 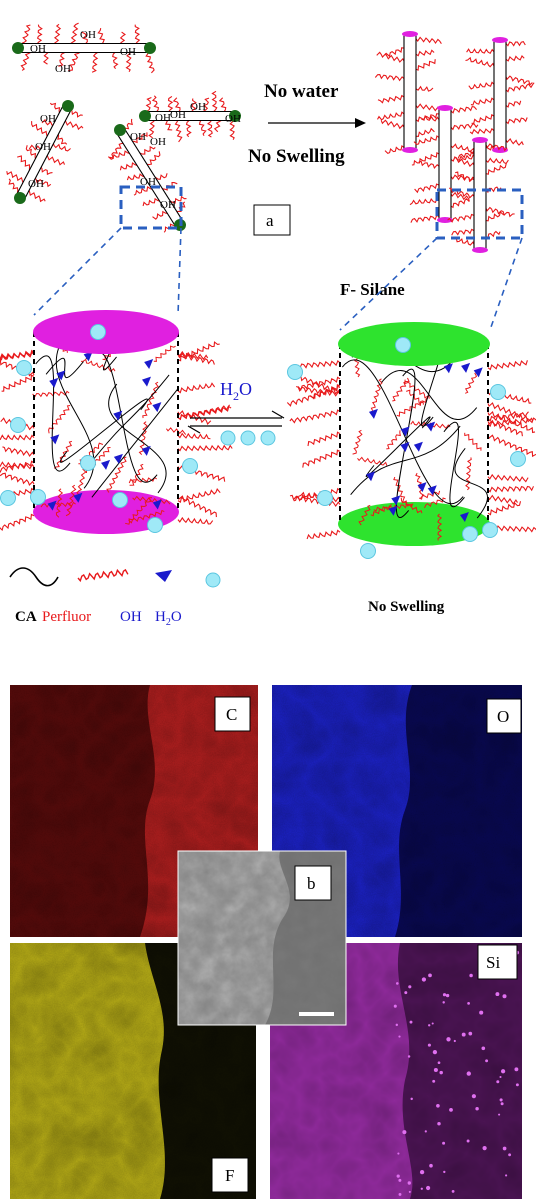 What do you see at coordinates (66, 617) in the screenshot?
I see `legend-perfluor-label: Perfluor` at bounding box center [66, 617].